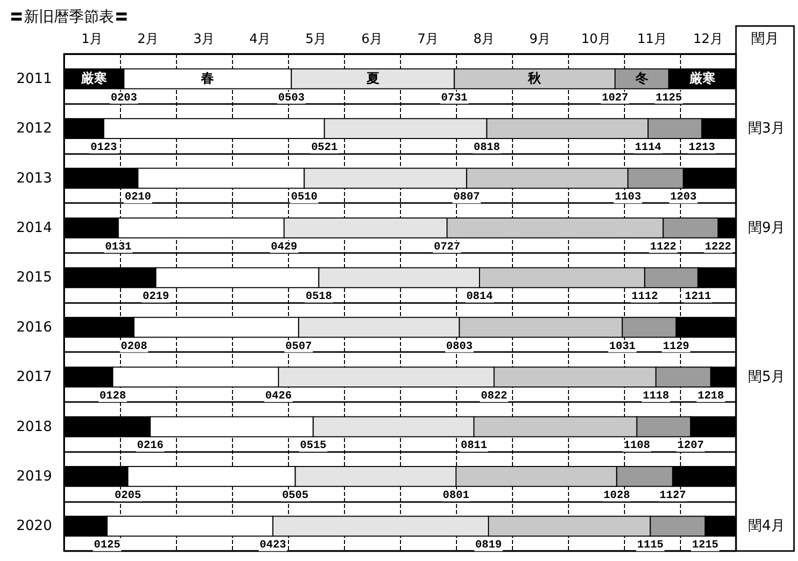 The image size is (798, 561). What do you see at coordinates (34, 178) in the screenshot?
I see `y-tick-label: 2013` at bounding box center [34, 178].